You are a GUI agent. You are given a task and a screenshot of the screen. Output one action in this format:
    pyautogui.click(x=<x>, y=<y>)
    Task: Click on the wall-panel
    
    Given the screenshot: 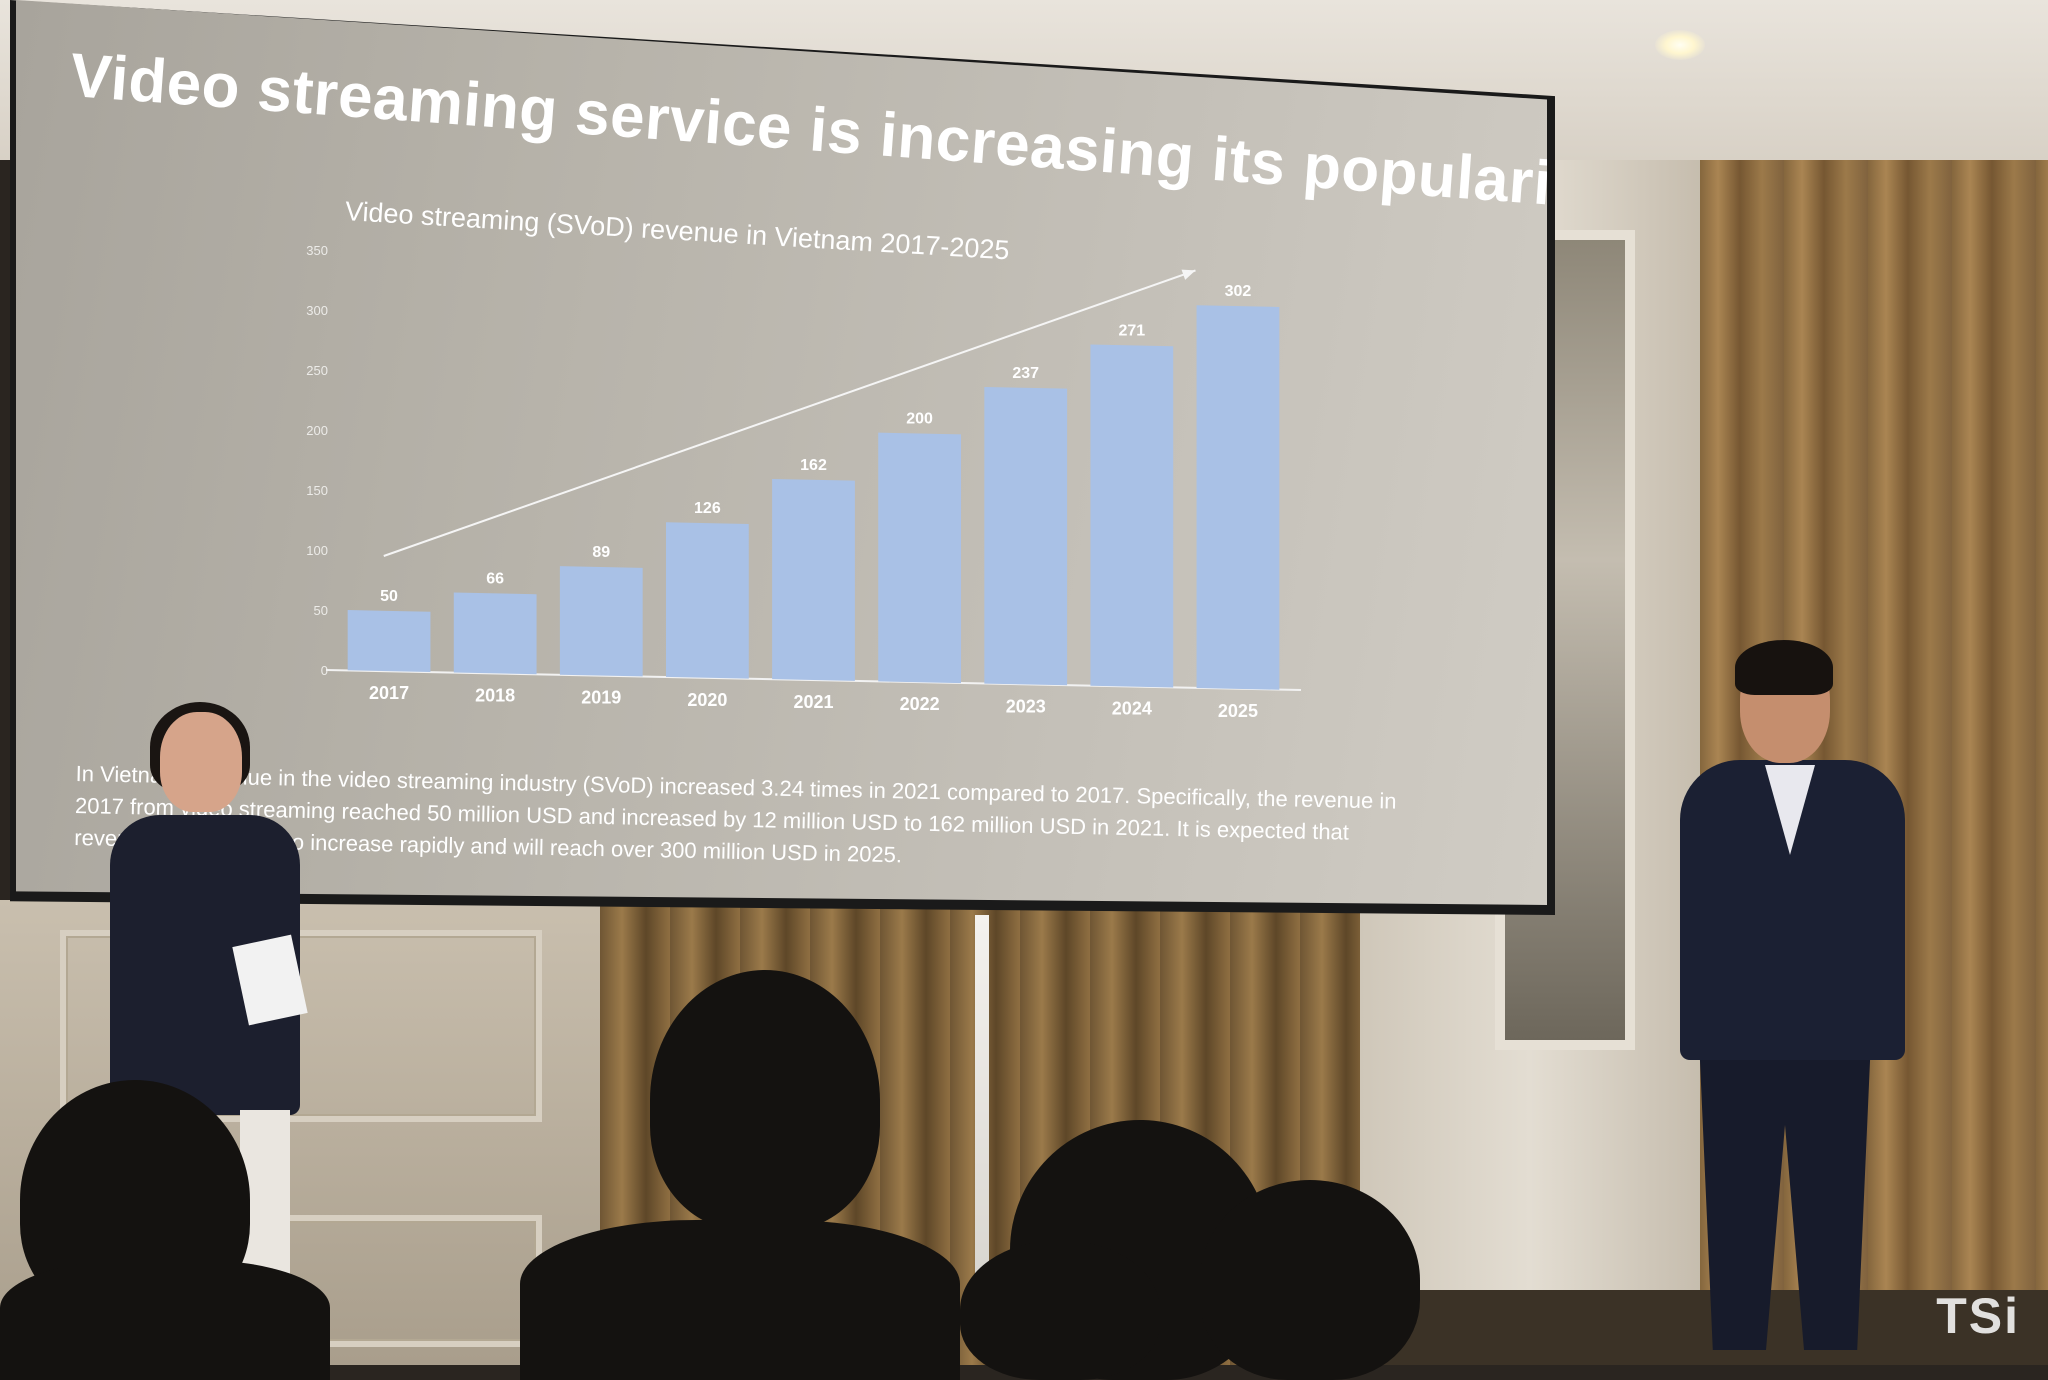 What is the action you would take?
    pyautogui.click(x=301, y=1026)
    